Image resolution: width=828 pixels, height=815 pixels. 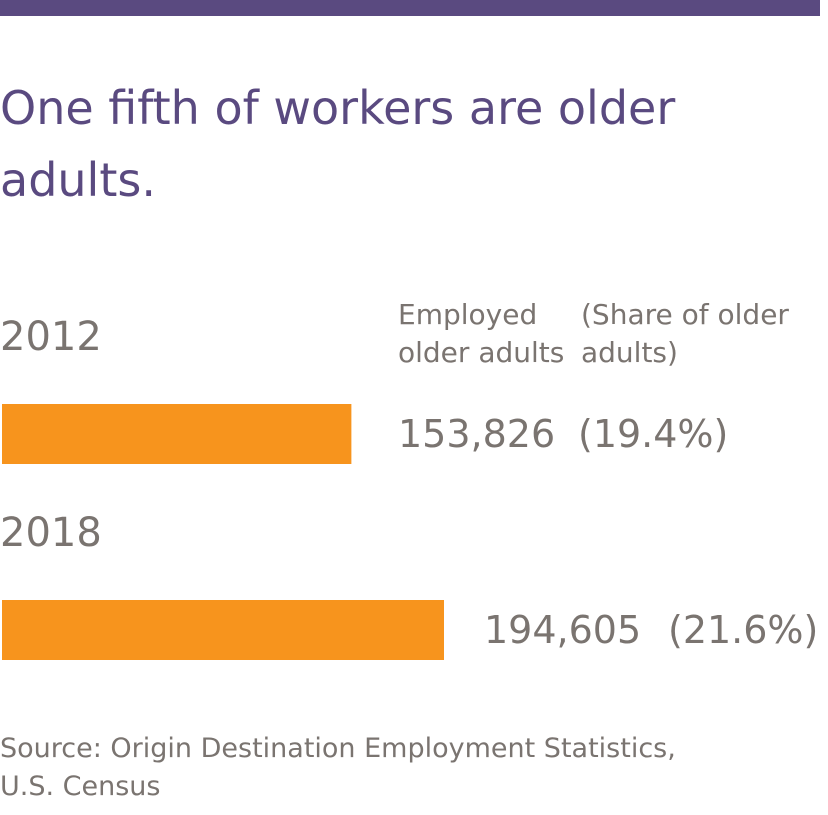 I want to click on bar-2018, so click(x=223, y=630).